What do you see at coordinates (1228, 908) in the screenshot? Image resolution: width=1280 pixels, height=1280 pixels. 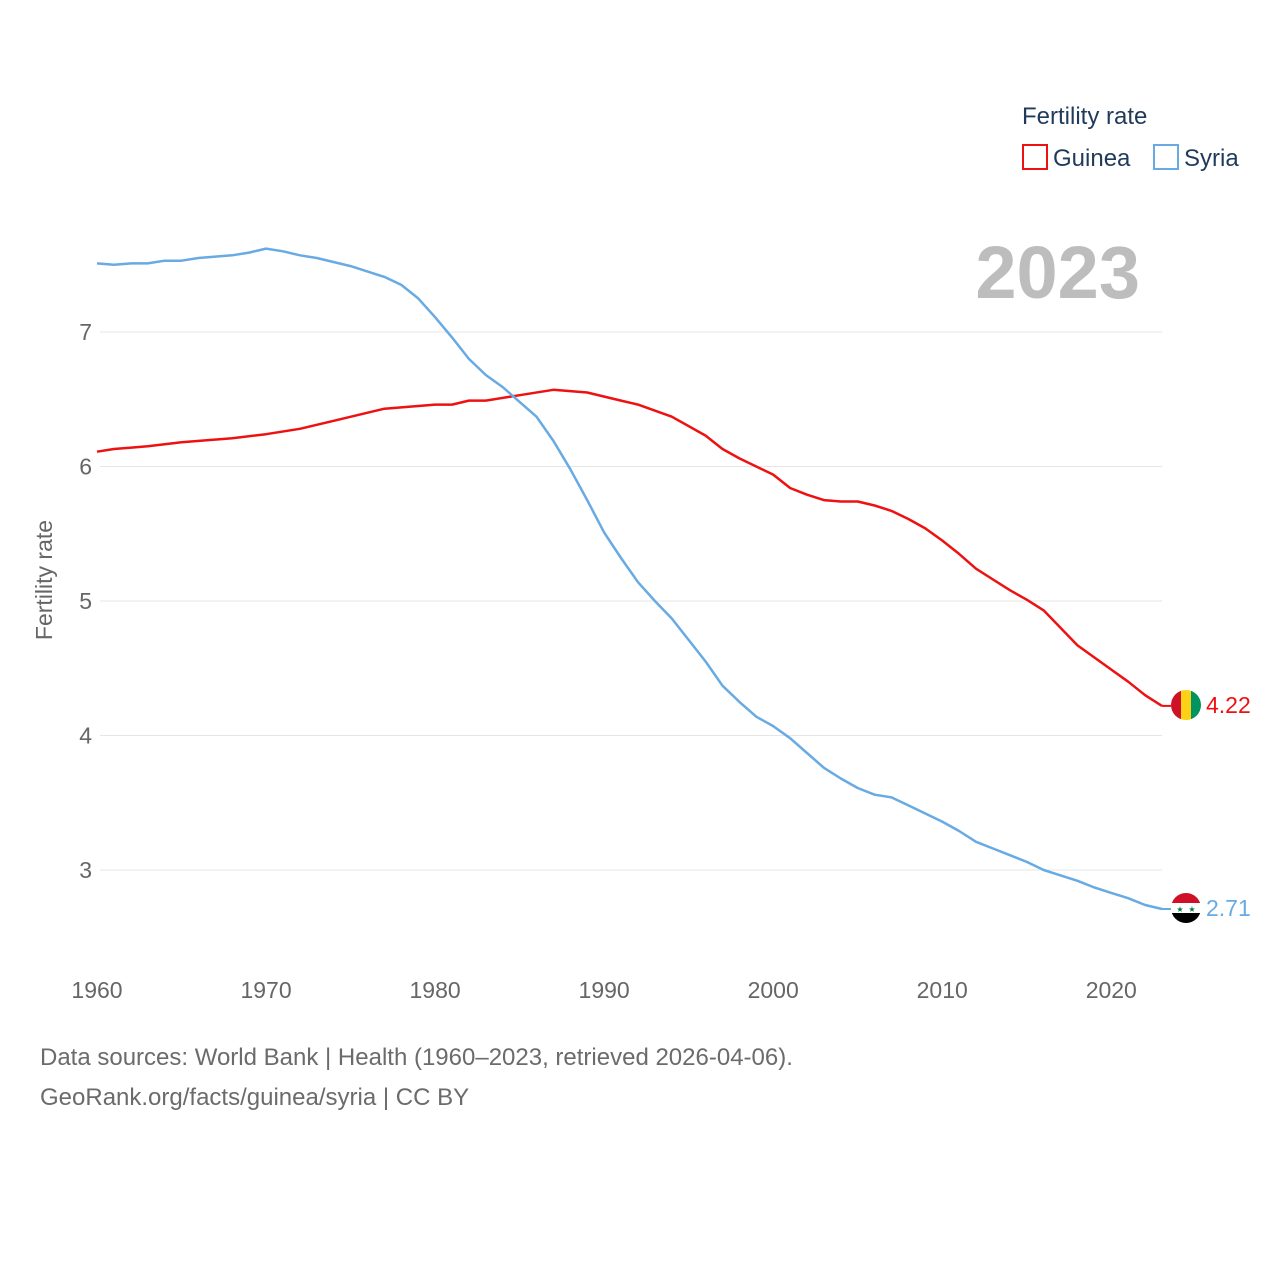 I see `end-value-syria: 2.71` at bounding box center [1228, 908].